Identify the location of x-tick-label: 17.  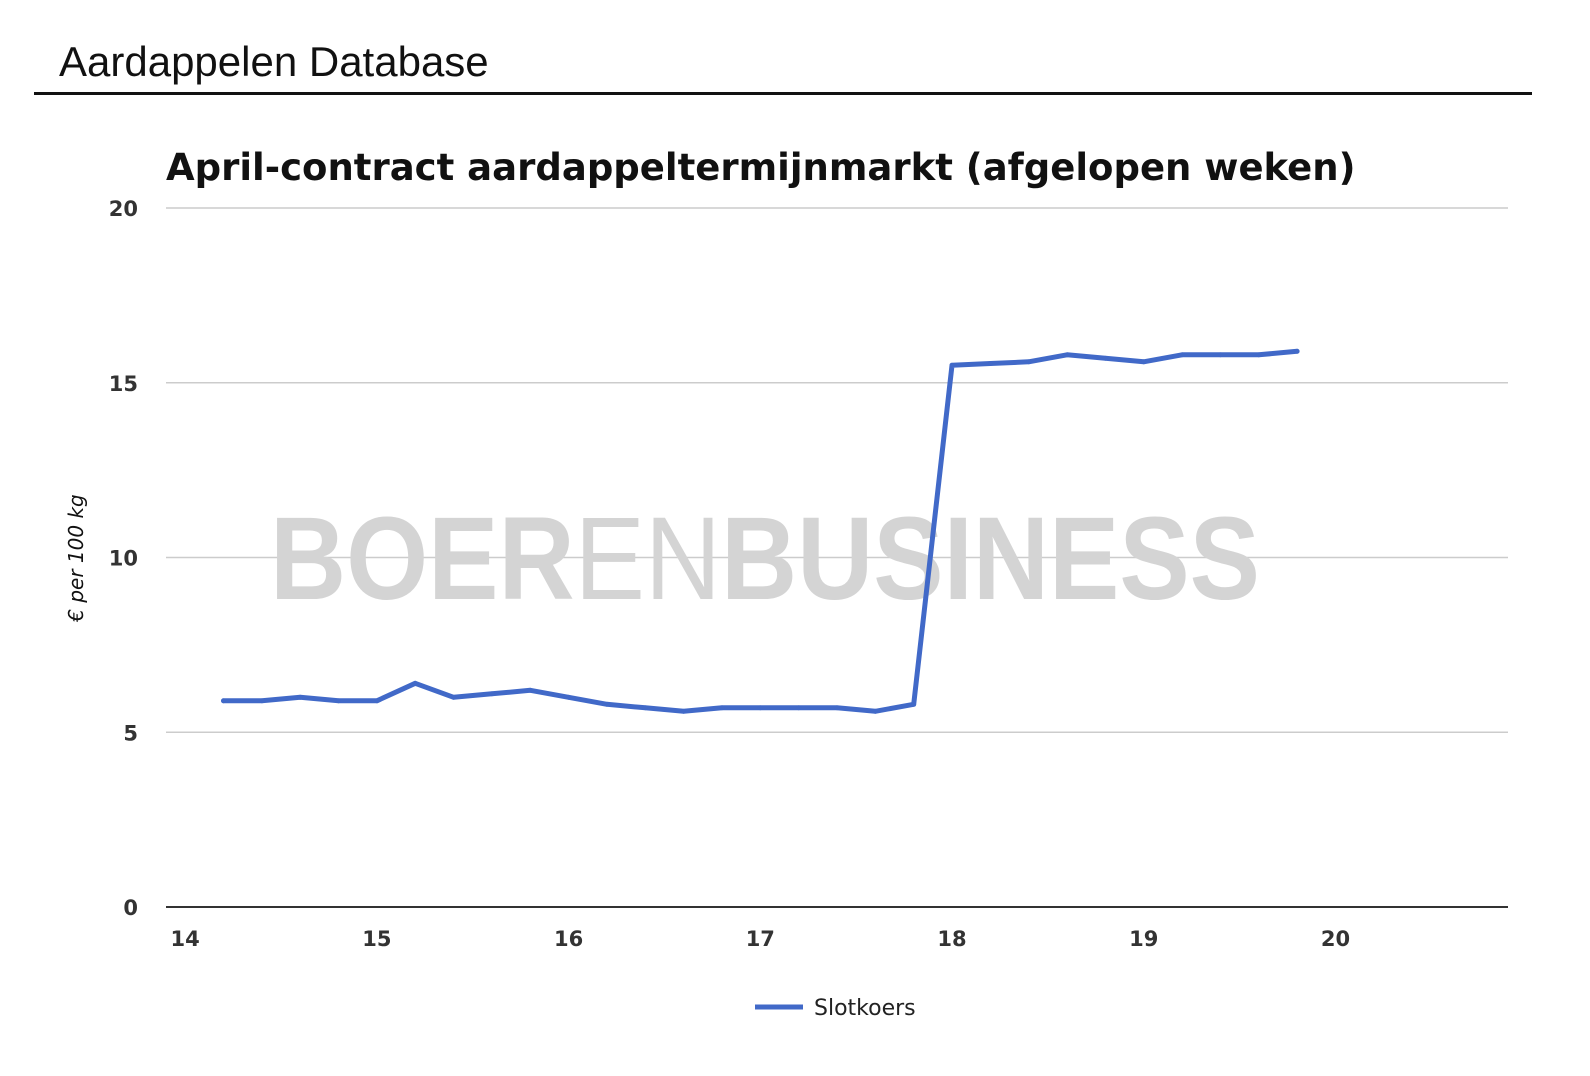
(760, 939).